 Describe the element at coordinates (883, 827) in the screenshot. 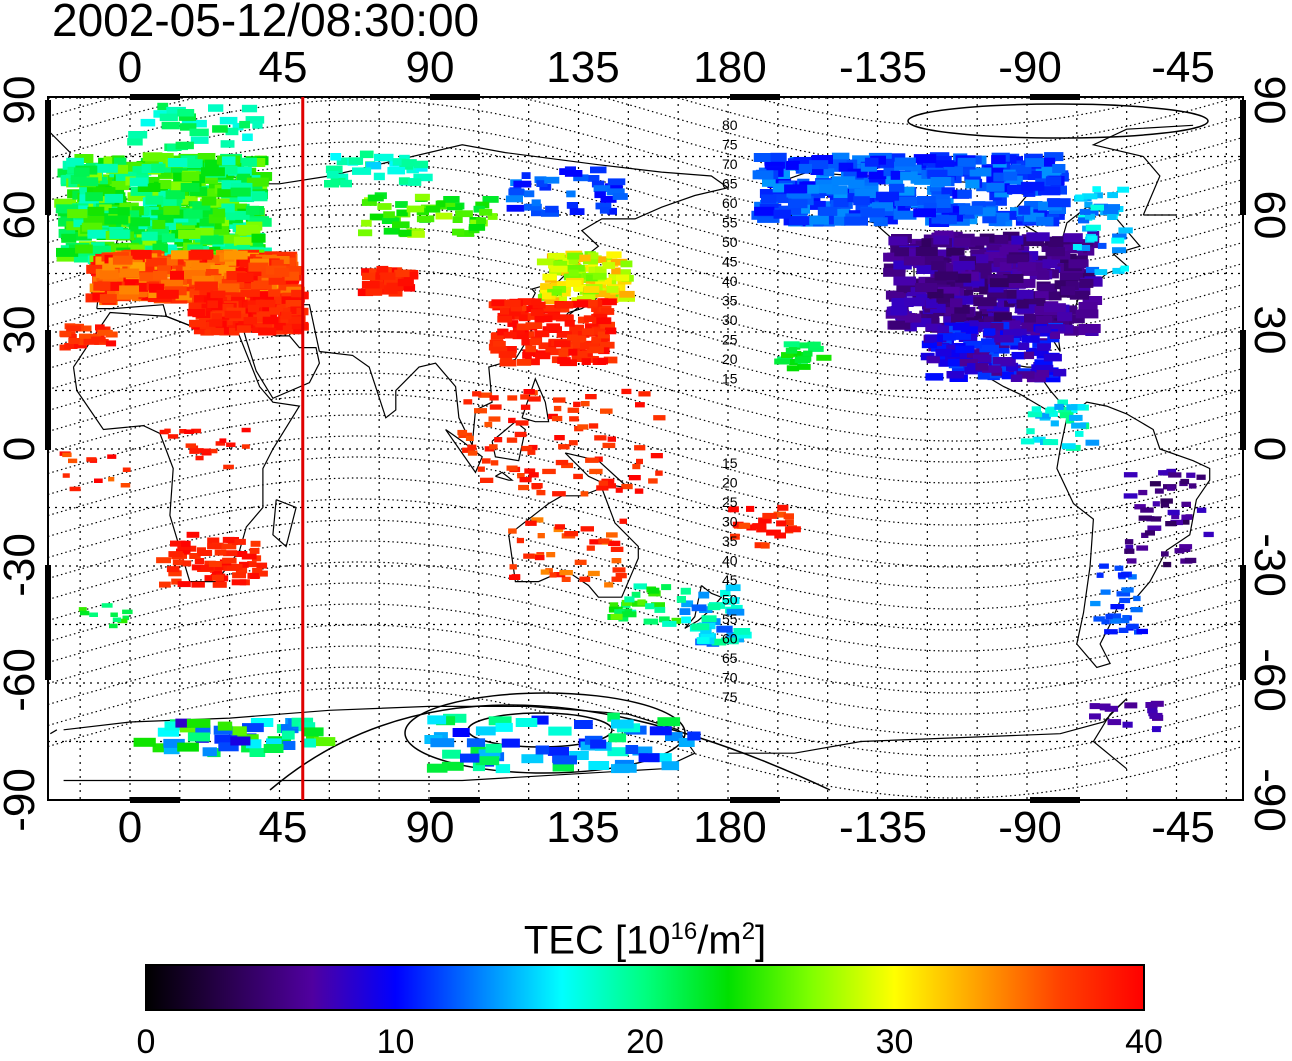

I see `bottom-lon-label: -135` at that location.